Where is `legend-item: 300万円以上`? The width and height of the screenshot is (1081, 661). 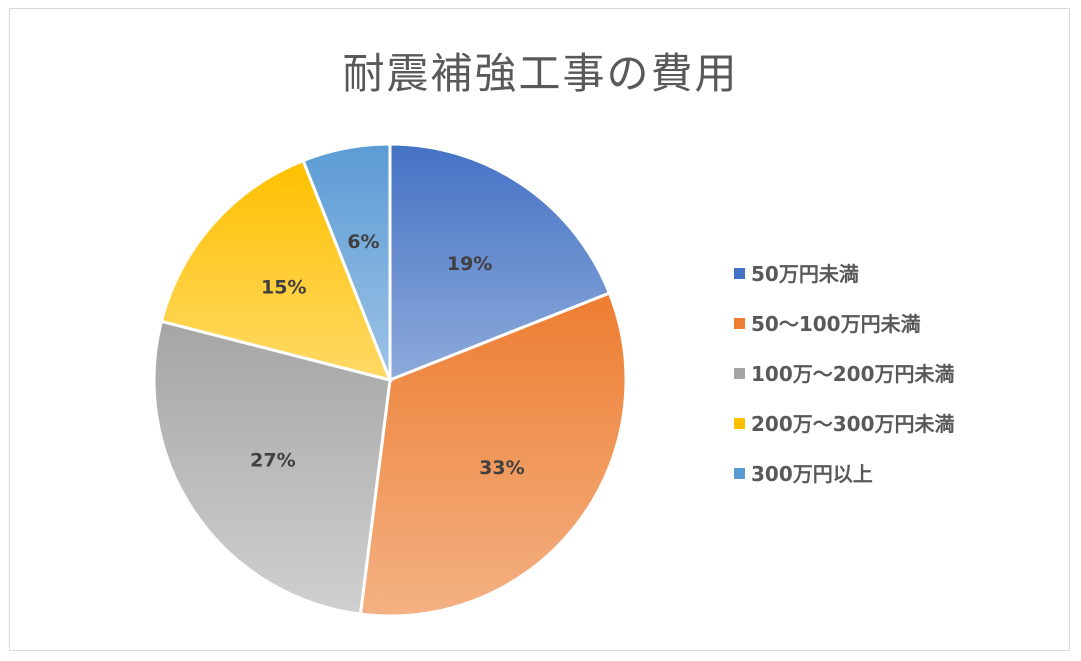
legend-item: 300万円以上 is located at coordinates (884, 483).